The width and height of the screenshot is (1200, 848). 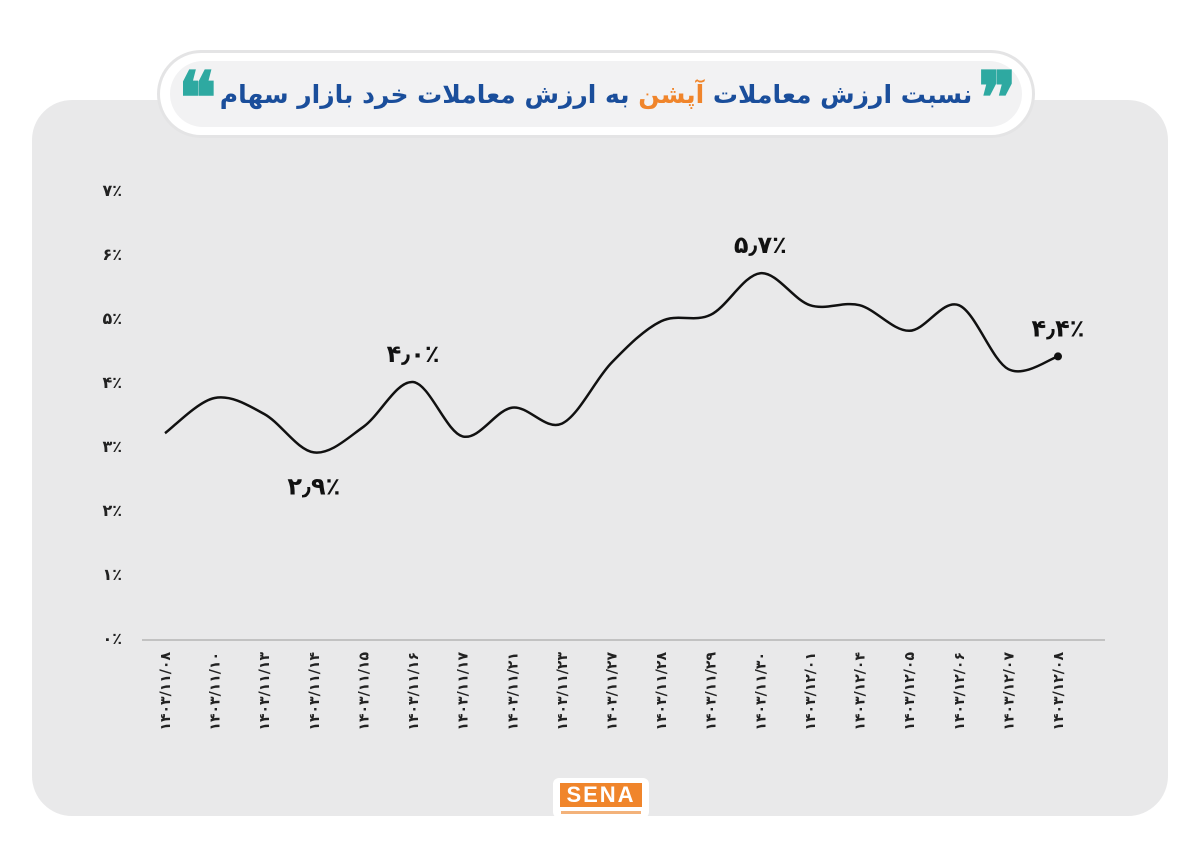 I want to click on y-tick-label: ۶٪, so click(x=112, y=254).